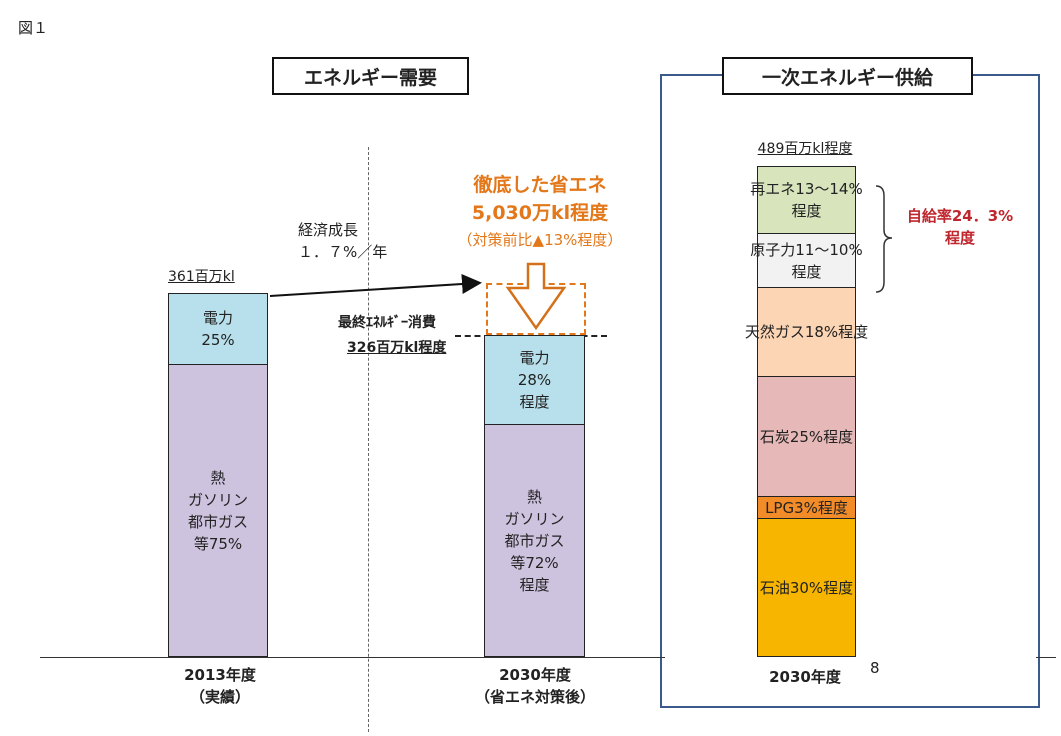 Image resolution: width=1061 pixels, height=736 pixels. Describe the element at coordinates (370, 76) in the screenshot. I see `demand-title: エネルギー需要` at that location.